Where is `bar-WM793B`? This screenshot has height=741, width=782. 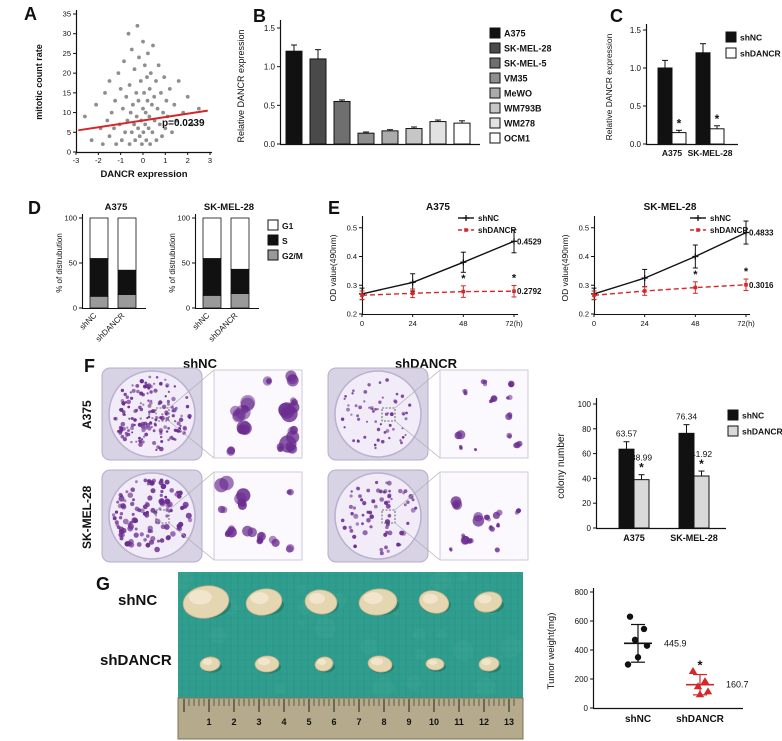
bar-WM793B is located at coordinates (414, 136).